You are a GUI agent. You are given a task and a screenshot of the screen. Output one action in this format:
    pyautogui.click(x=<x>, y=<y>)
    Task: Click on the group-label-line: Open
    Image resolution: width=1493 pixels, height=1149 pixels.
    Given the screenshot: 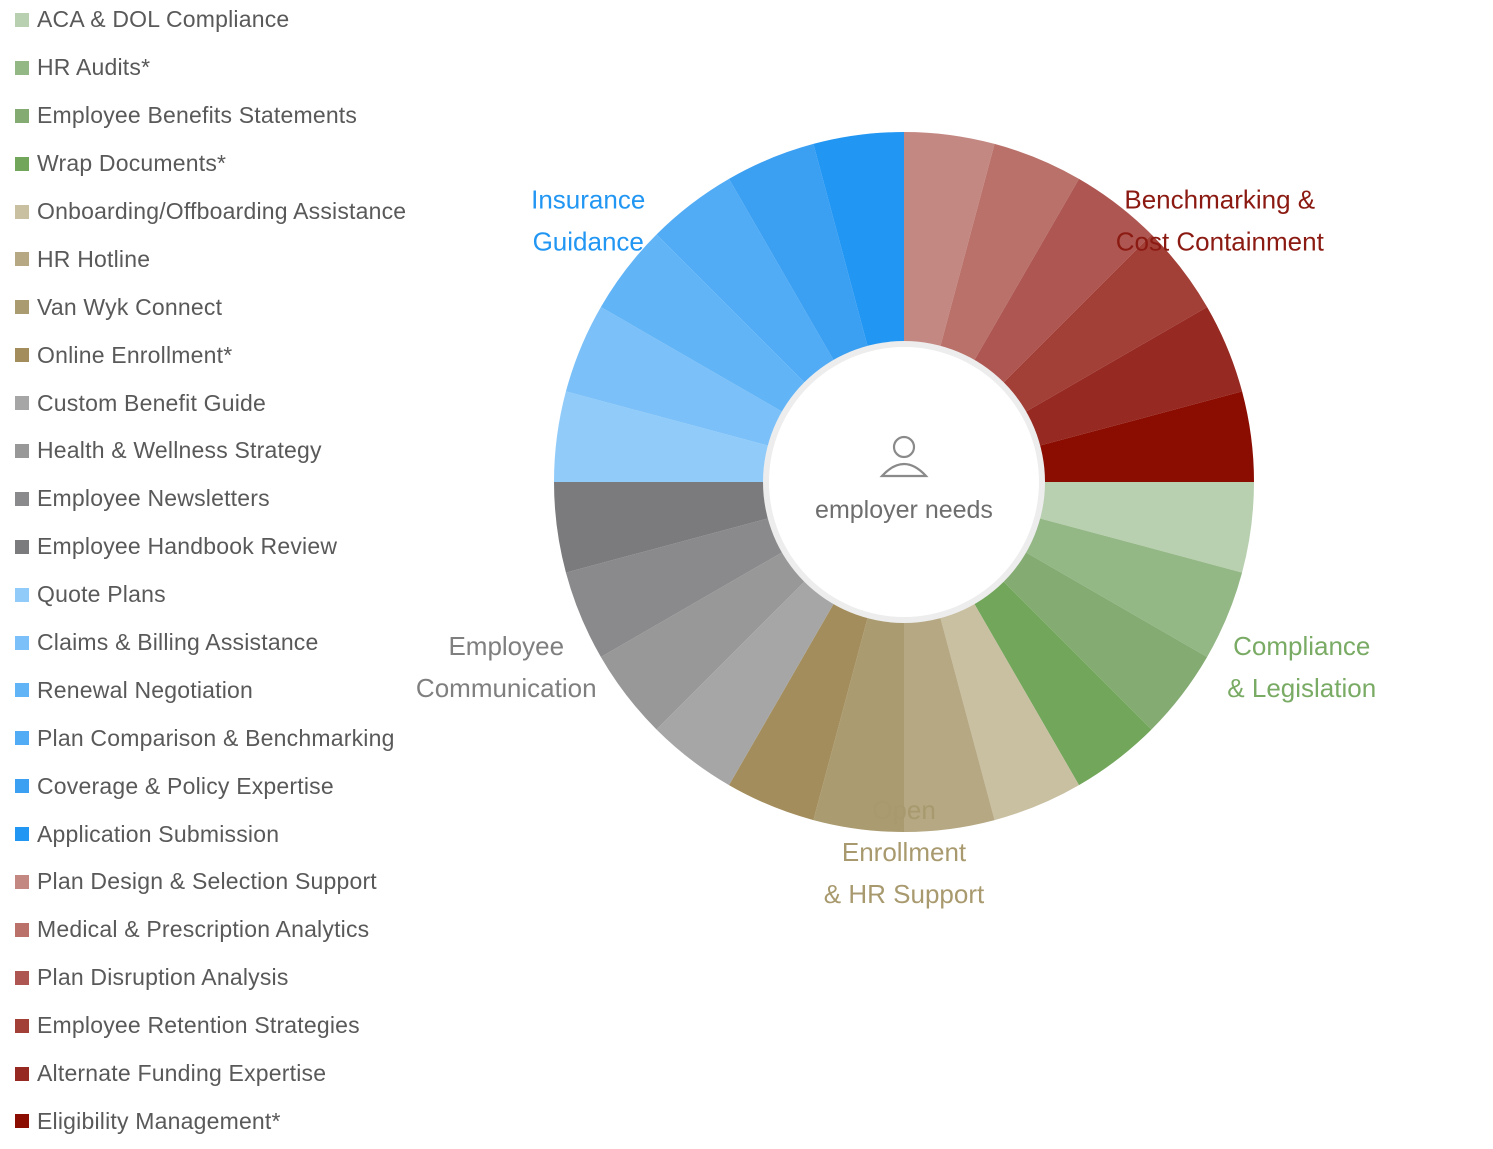 What is the action you would take?
    pyautogui.click(x=904, y=810)
    